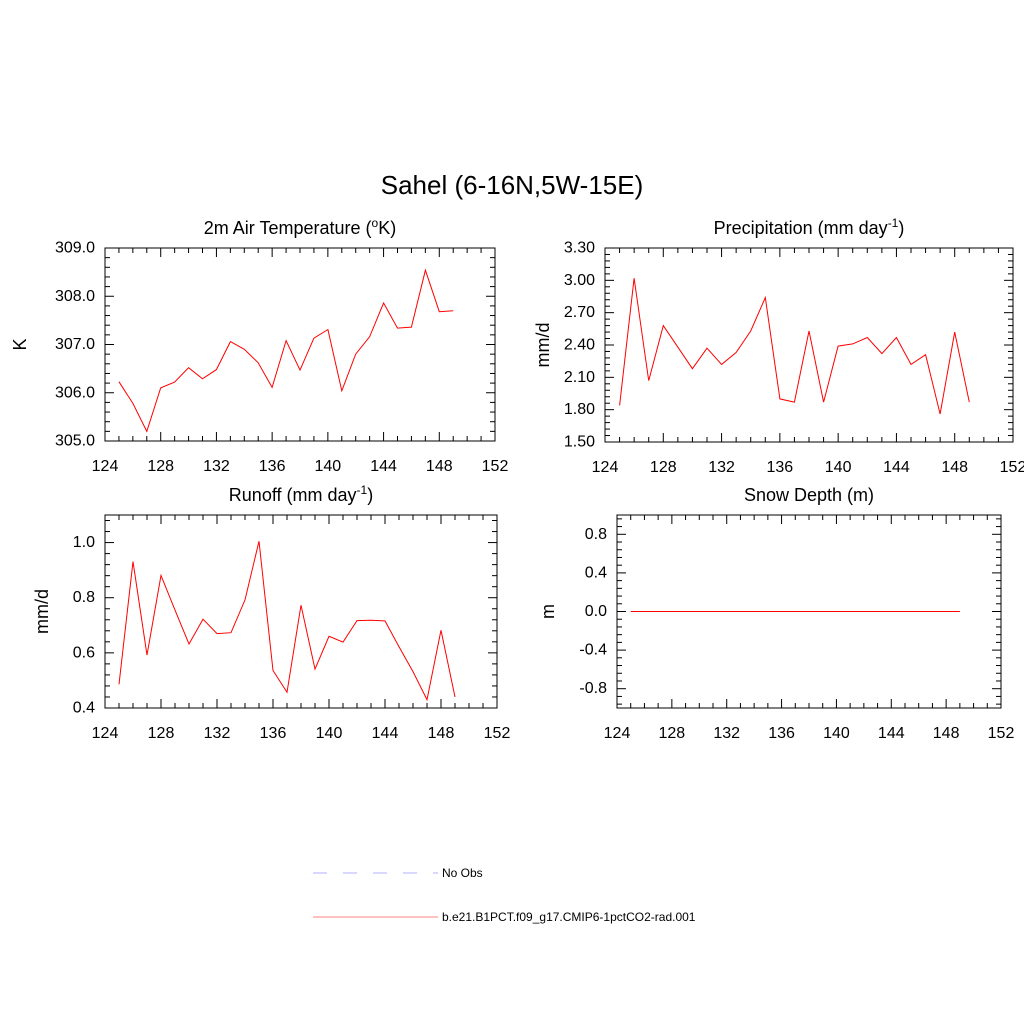 The width and height of the screenshot is (1024, 1024). Describe the element at coordinates (579, 248) in the screenshot. I see `y-tick-label: 3.30` at that location.